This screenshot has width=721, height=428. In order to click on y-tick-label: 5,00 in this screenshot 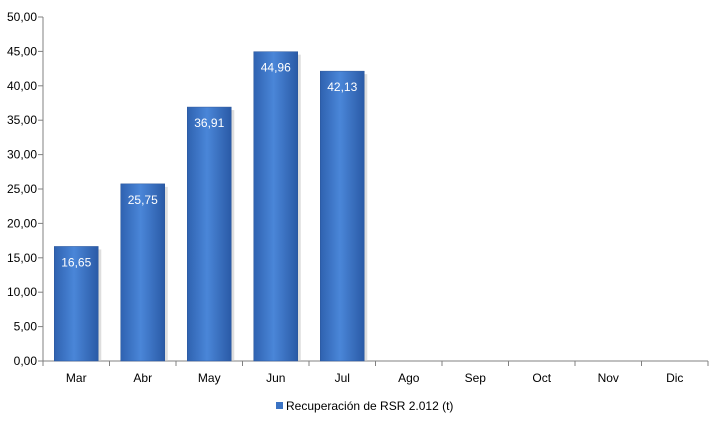, I will do `click(26, 327)`.